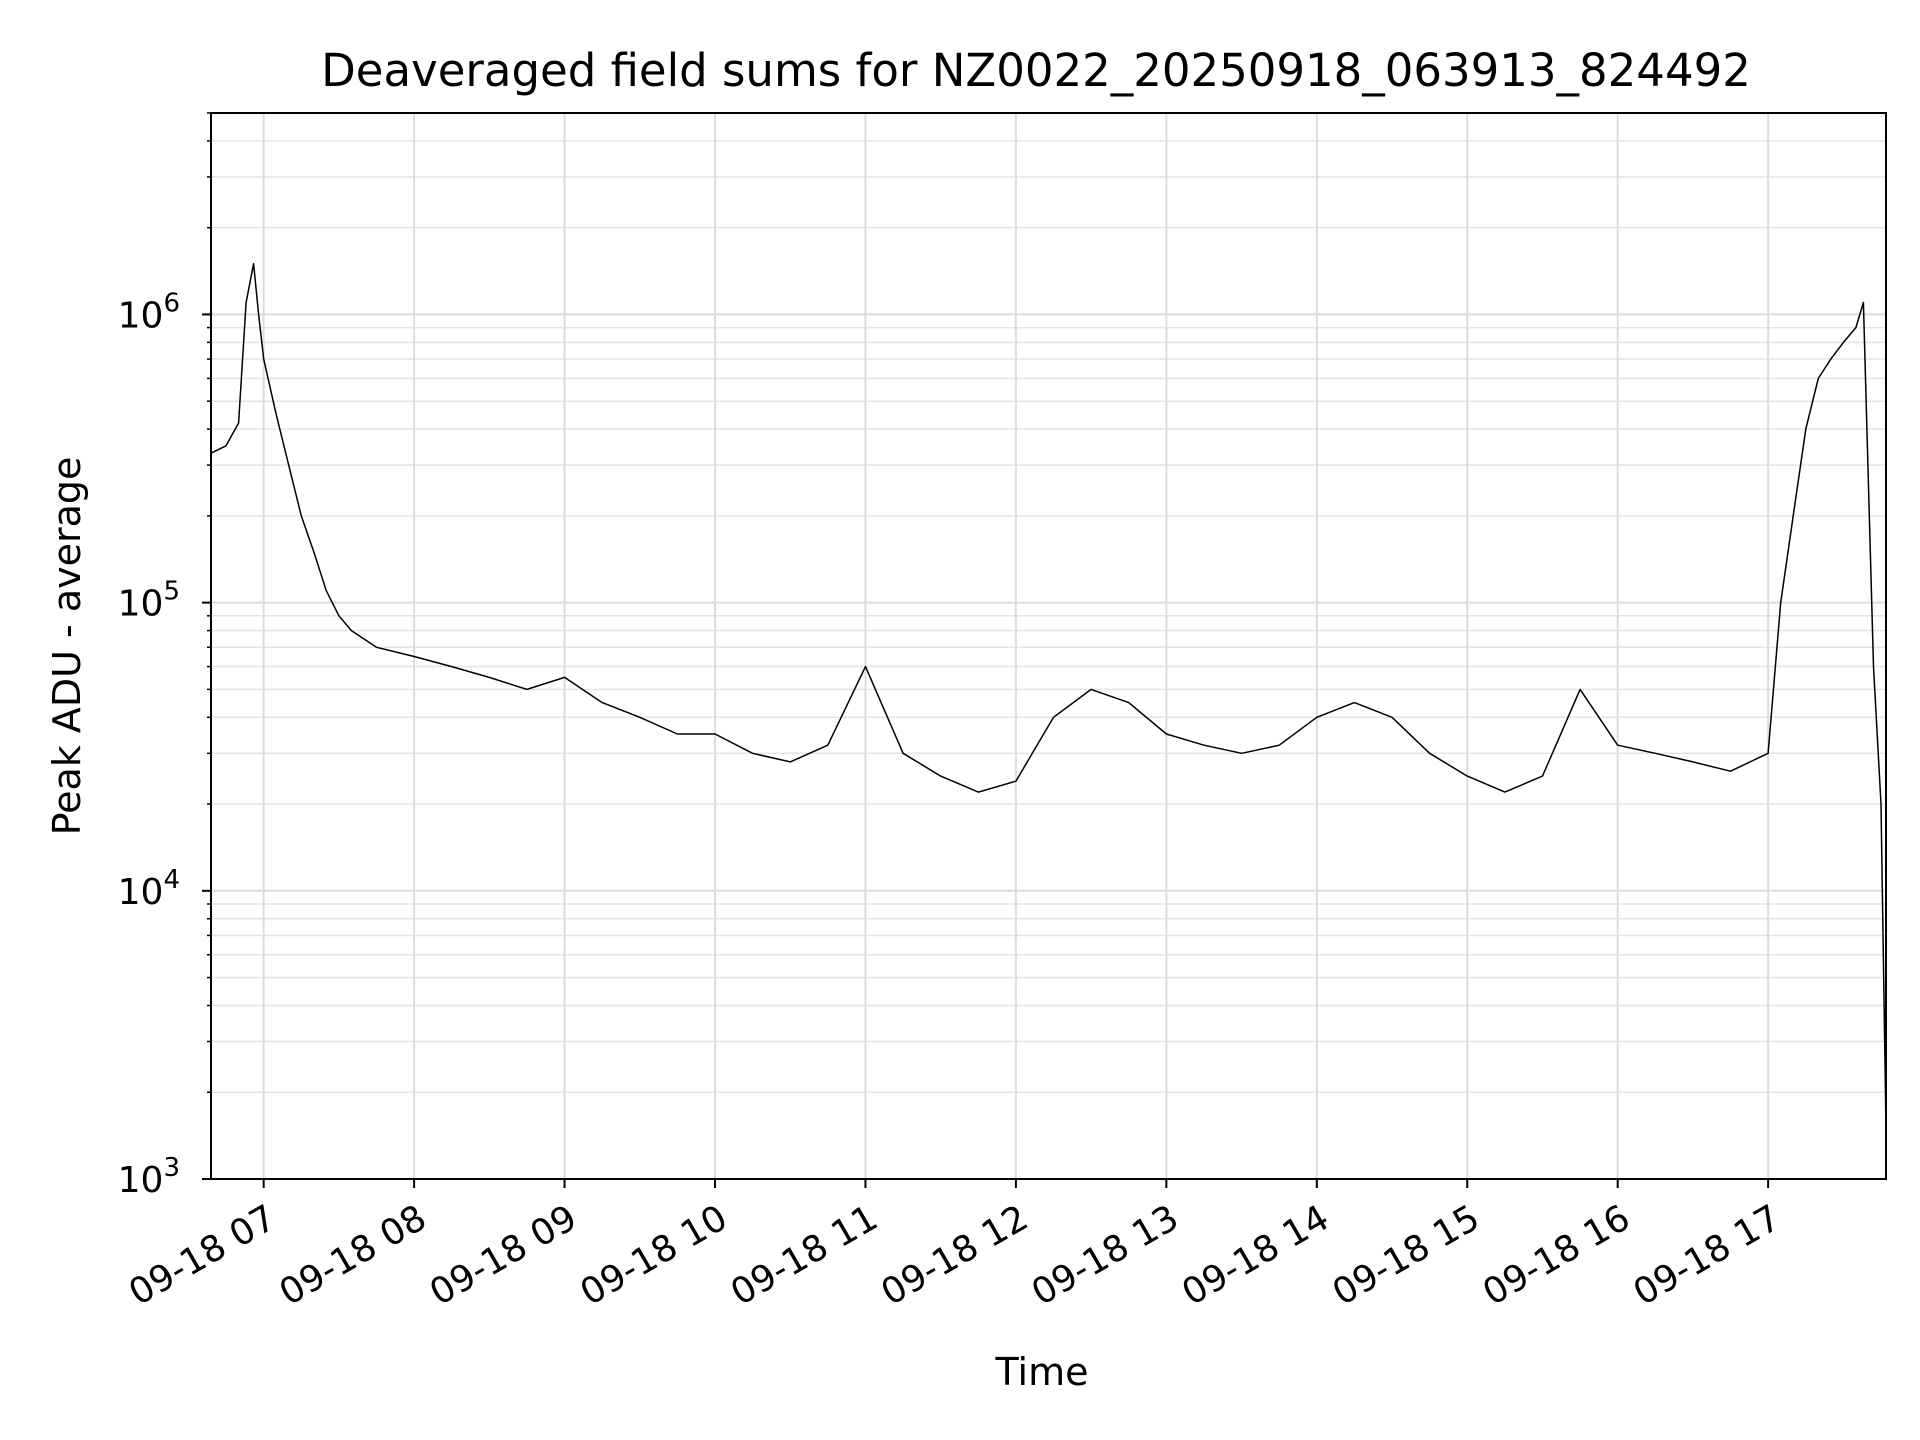 Image resolution: width=1920 pixels, height=1440 pixels. Describe the element at coordinates (1406, 1255) in the screenshot. I see `x-tick-label: 09-18 15` at that location.